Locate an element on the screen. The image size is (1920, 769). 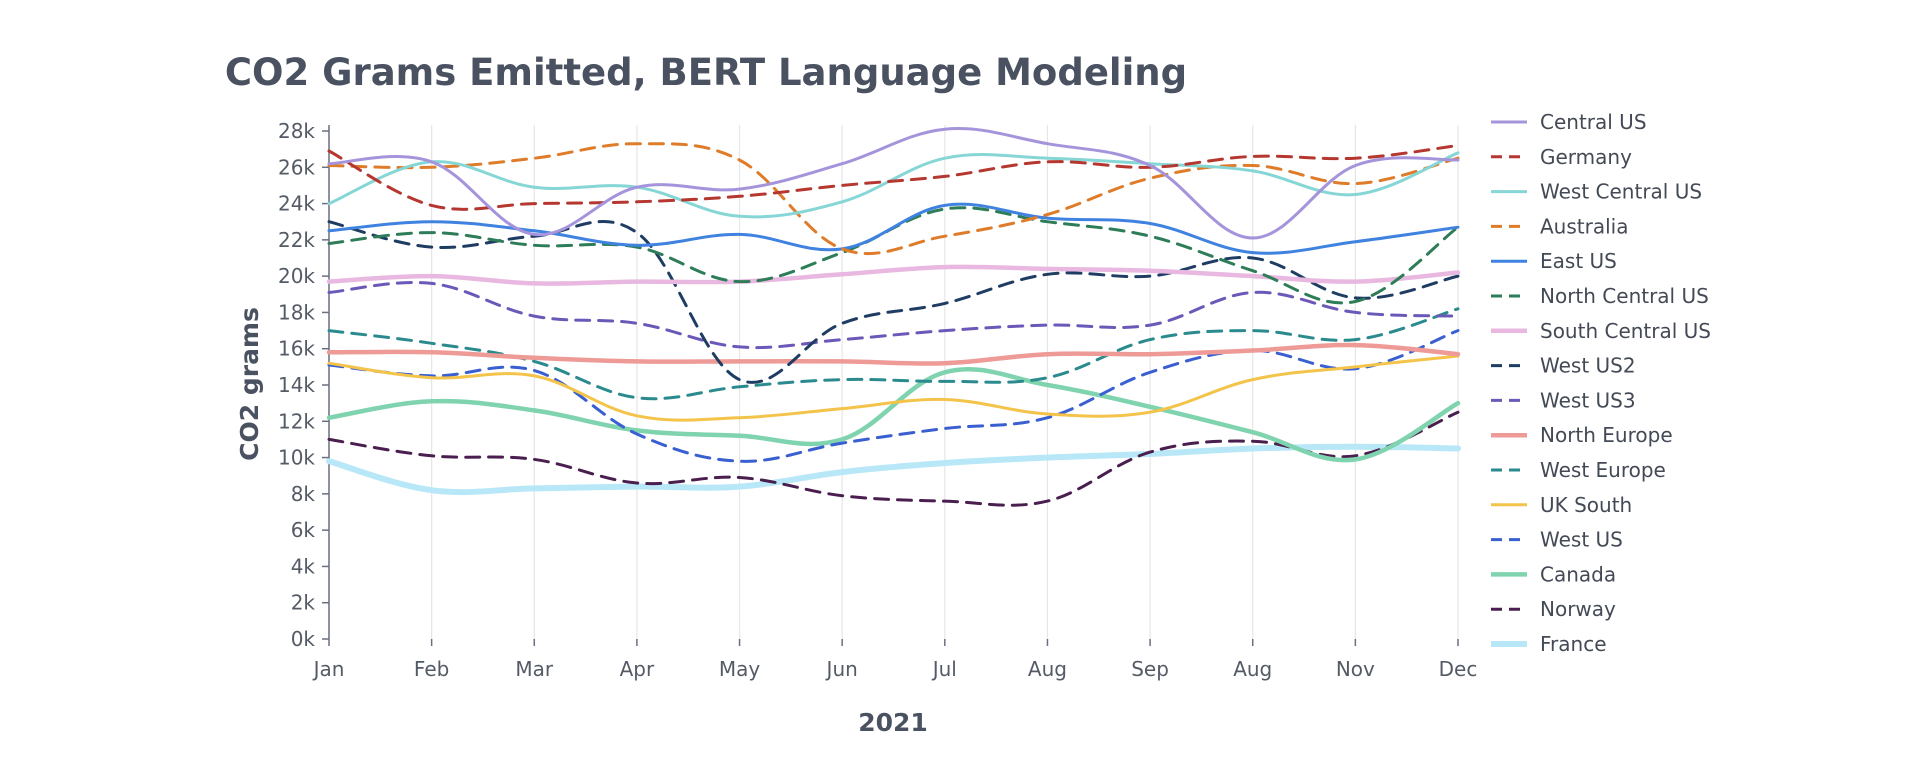
legend-label: North Central US is located at coordinates (1624, 296).